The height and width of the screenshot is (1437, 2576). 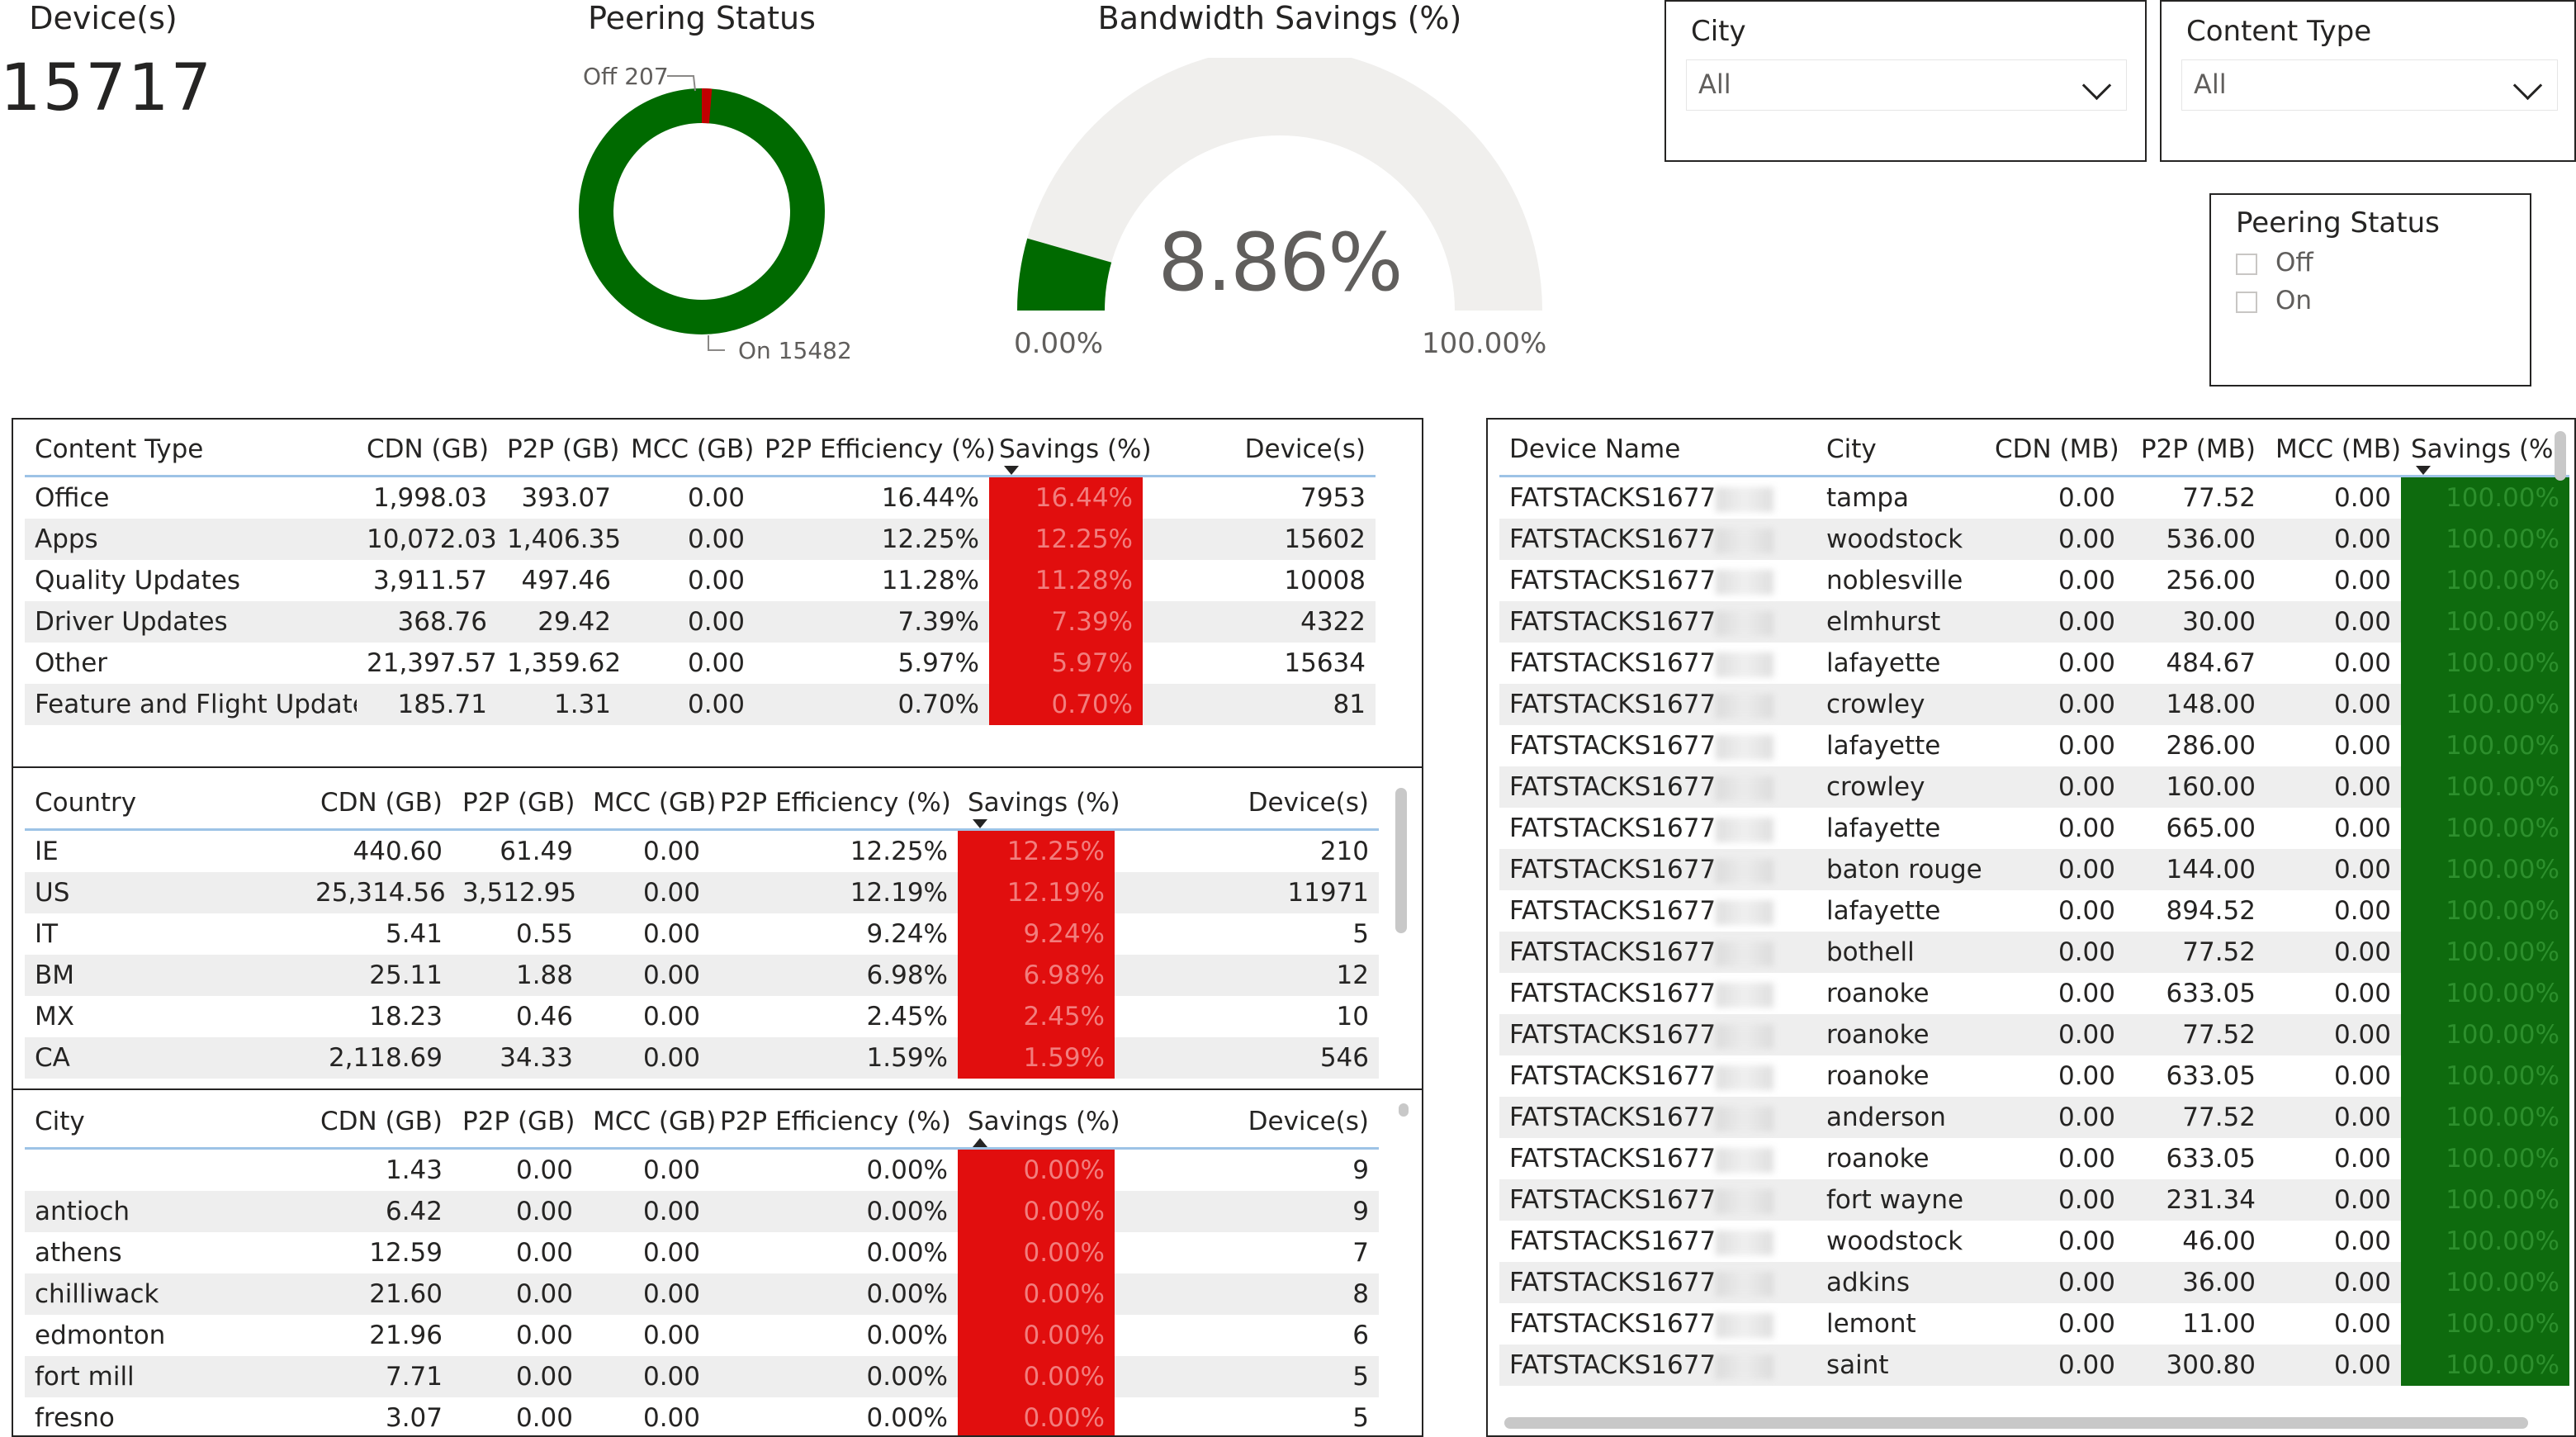 What do you see at coordinates (702, 1169) in the screenshot?
I see `table-row: 1.43 0.00 0.00 0.00% 0.00% 9` at bounding box center [702, 1169].